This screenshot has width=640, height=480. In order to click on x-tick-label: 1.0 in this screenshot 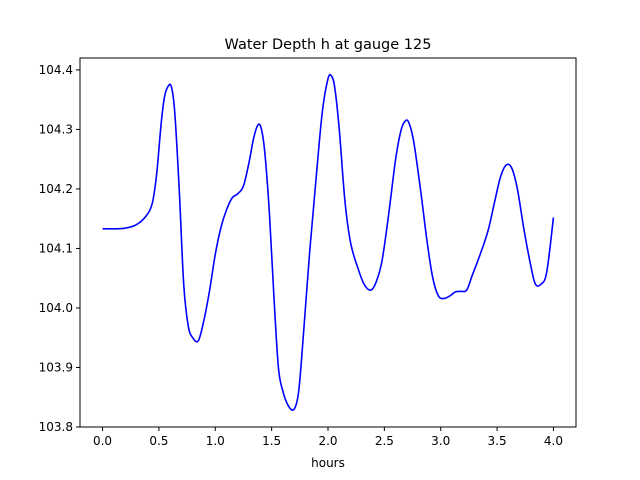, I will do `click(215, 441)`.